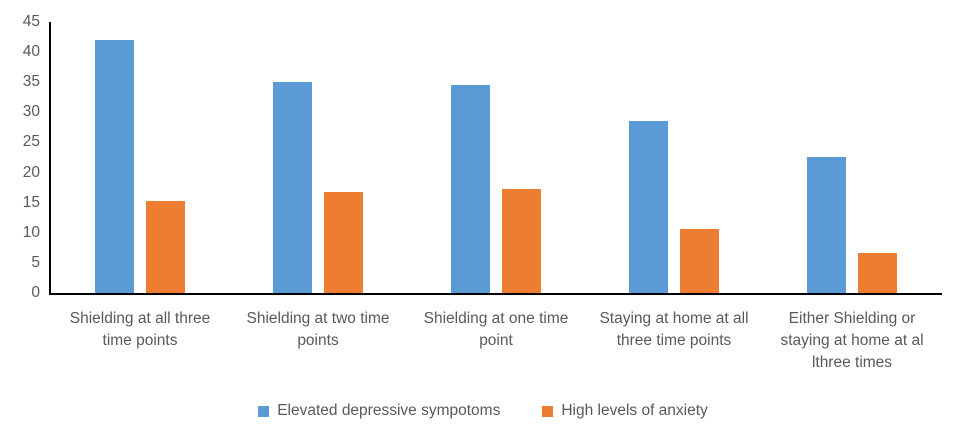 The width and height of the screenshot is (966, 438). What do you see at coordinates (318, 329) in the screenshot?
I see `category-label-1: Shielding at two time points` at bounding box center [318, 329].